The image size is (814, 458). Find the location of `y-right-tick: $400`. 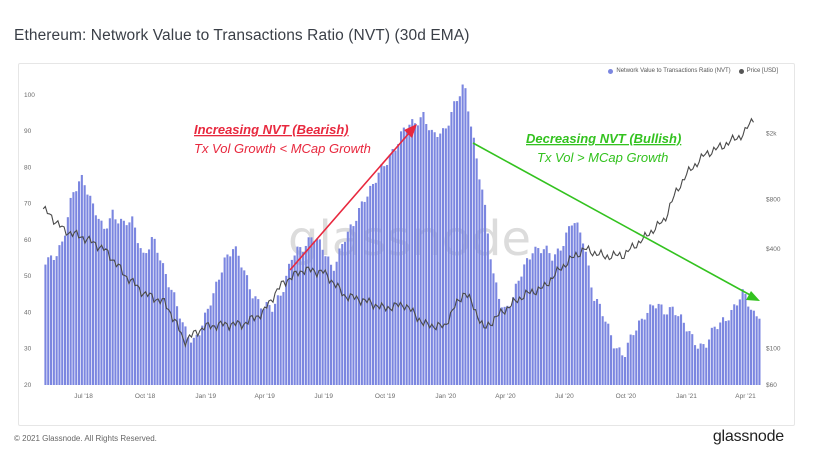

y-right-tick: $400 is located at coordinates (773, 249).